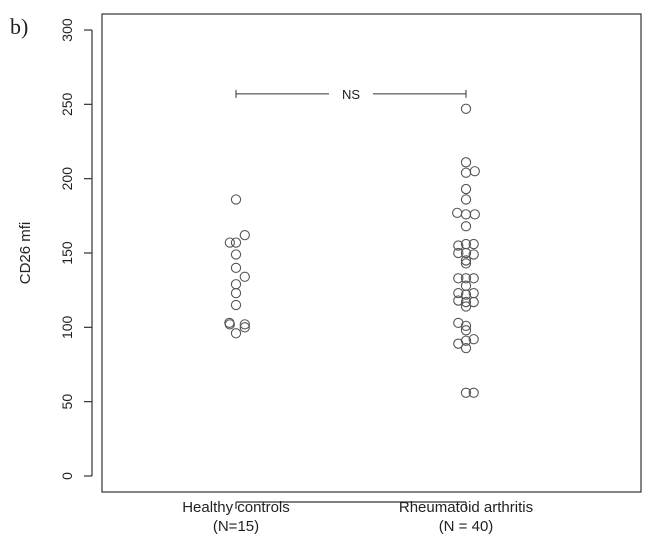 Image resolution: width=656 pixels, height=543 pixels. I want to click on y-tick-label: 250, so click(67, 104).